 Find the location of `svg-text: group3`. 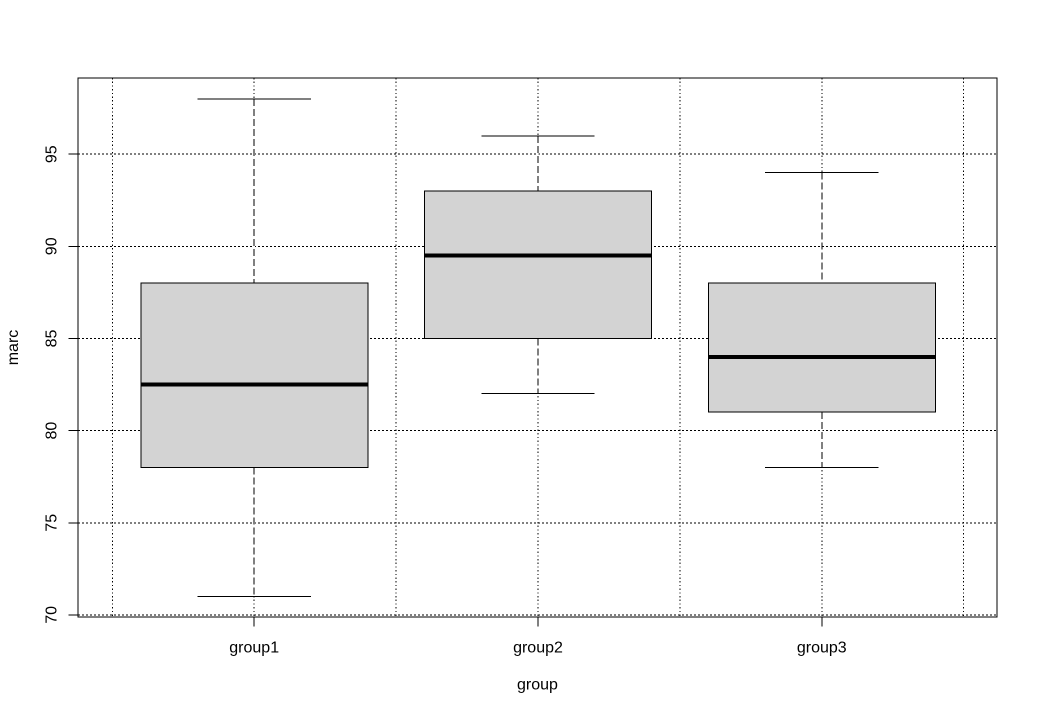

svg-text: group3 is located at coordinates (822, 648).